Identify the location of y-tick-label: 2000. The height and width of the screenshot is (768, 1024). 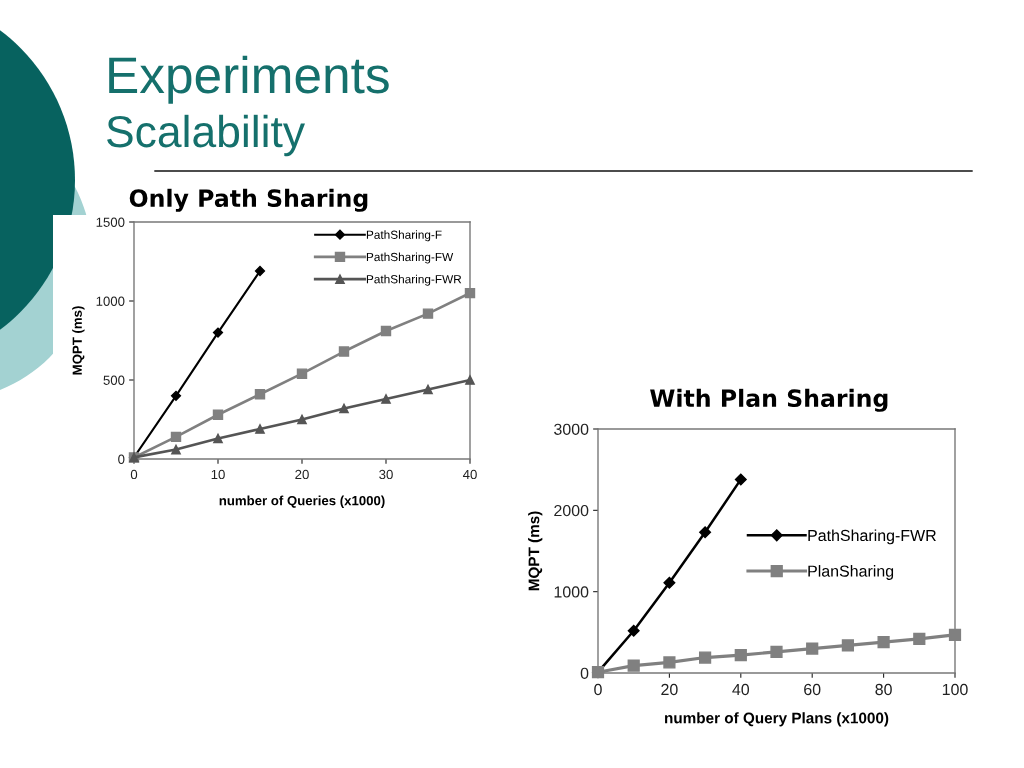
(571, 510).